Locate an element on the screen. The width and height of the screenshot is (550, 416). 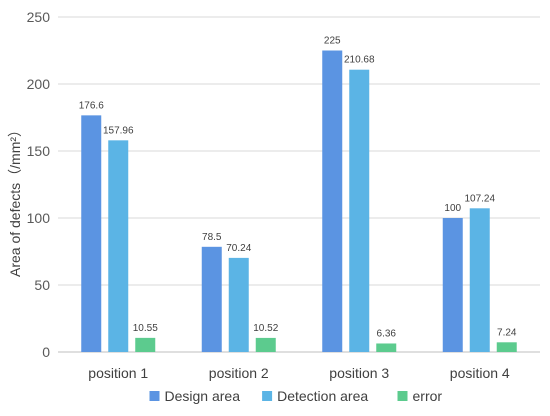
y-tick-label: 100 is located at coordinates (39, 218).